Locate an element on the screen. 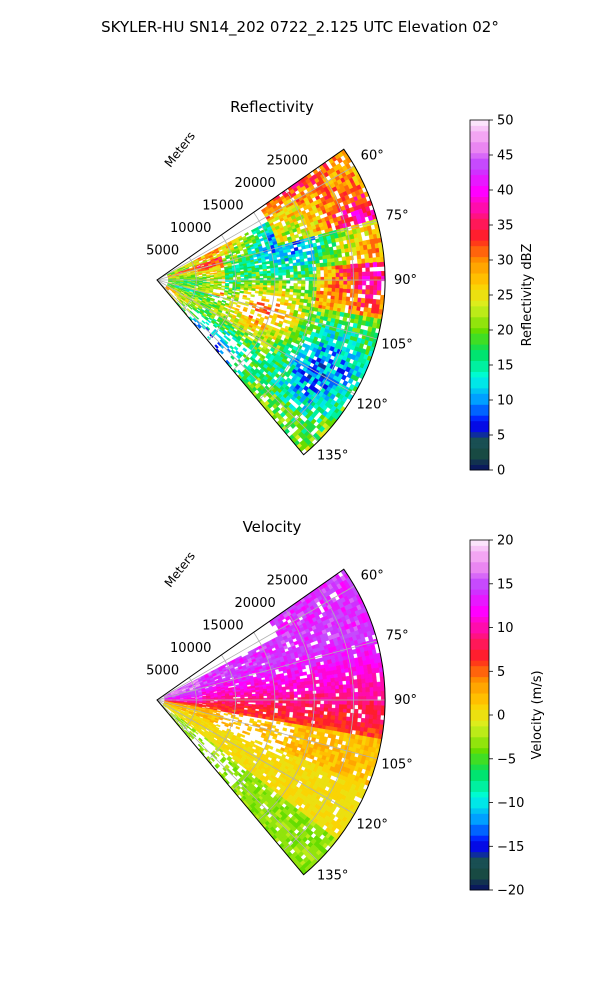  reflectivity-colorbar-label: Reflectivity dBZ is located at coordinates (527, 295).